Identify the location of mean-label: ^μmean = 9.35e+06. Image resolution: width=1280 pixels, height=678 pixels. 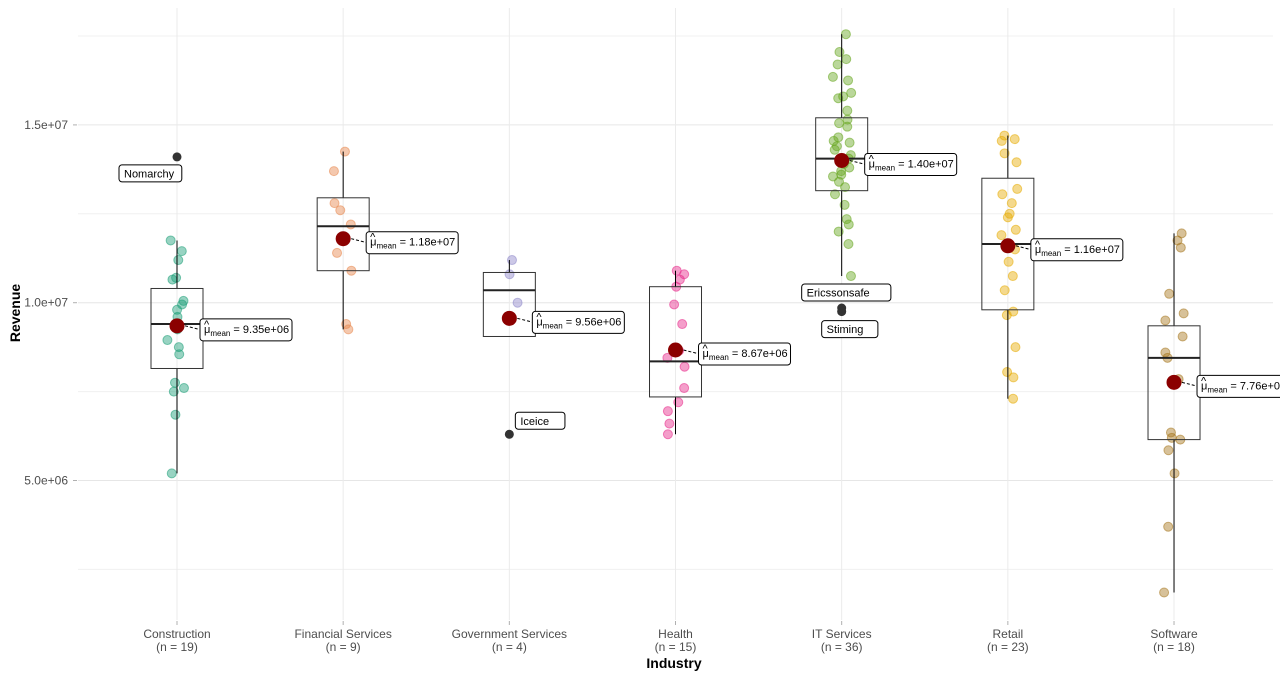
(246, 330).